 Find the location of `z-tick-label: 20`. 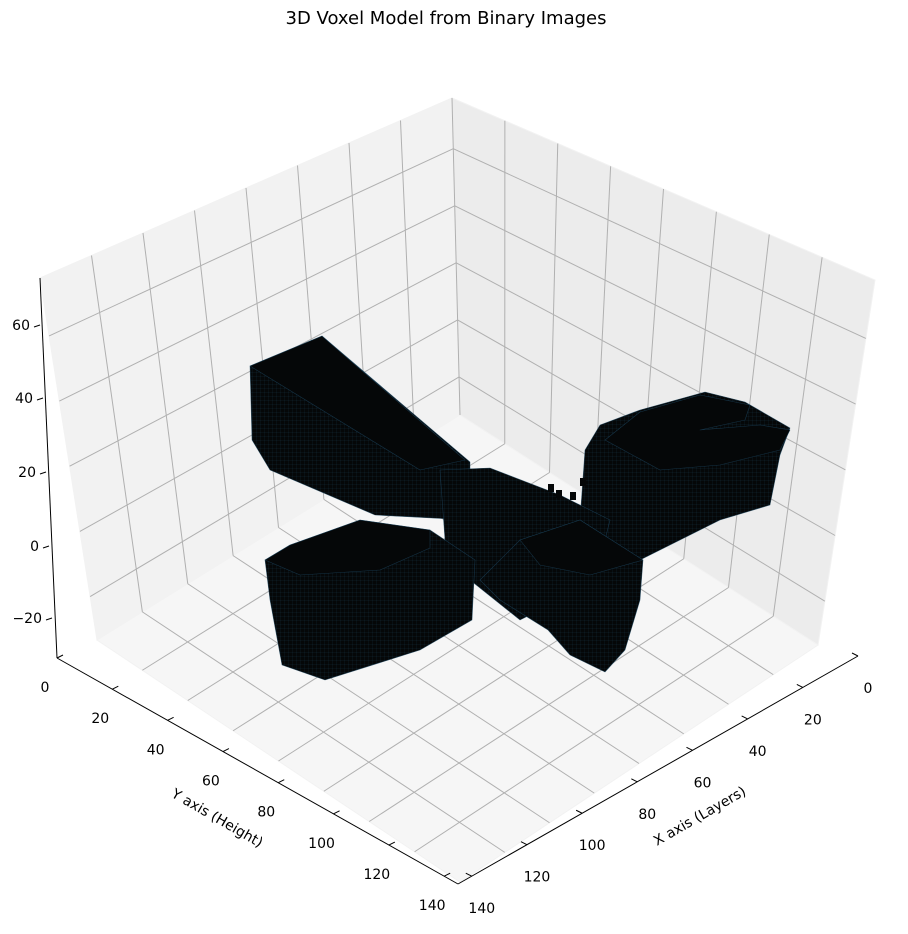

z-tick-label: 20 is located at coordinates (27, 473).